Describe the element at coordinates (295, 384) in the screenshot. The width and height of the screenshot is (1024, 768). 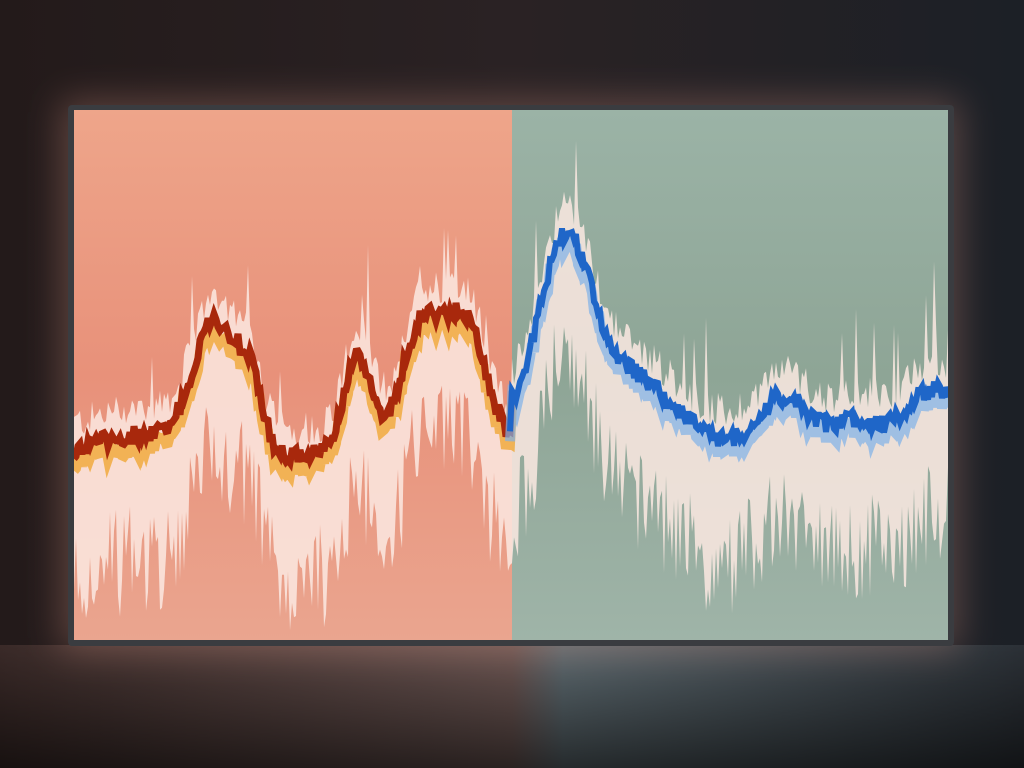
I see `wave-line-left` at that location.